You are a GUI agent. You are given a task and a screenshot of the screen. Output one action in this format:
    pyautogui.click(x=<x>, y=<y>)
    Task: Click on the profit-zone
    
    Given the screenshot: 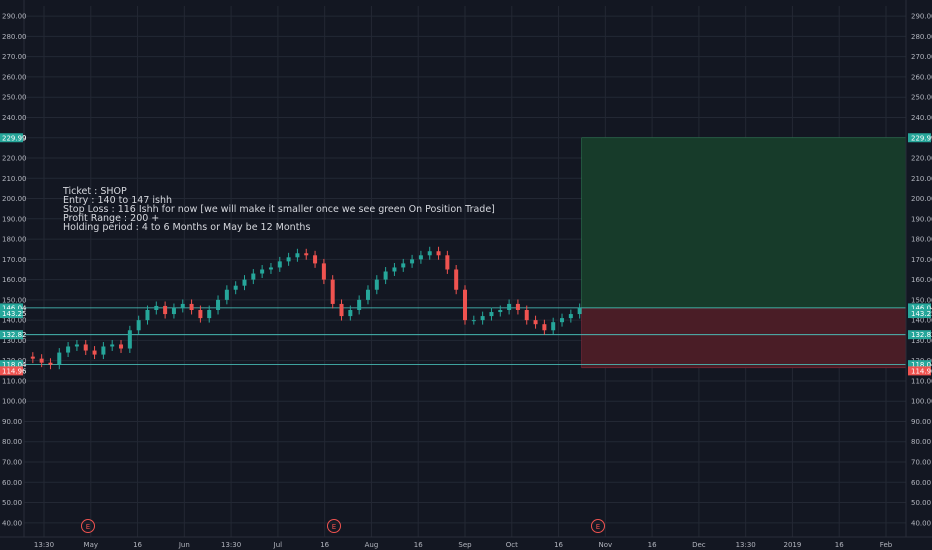 What is the action you would take?
    pyautogui.click(x=744, y=223)
    